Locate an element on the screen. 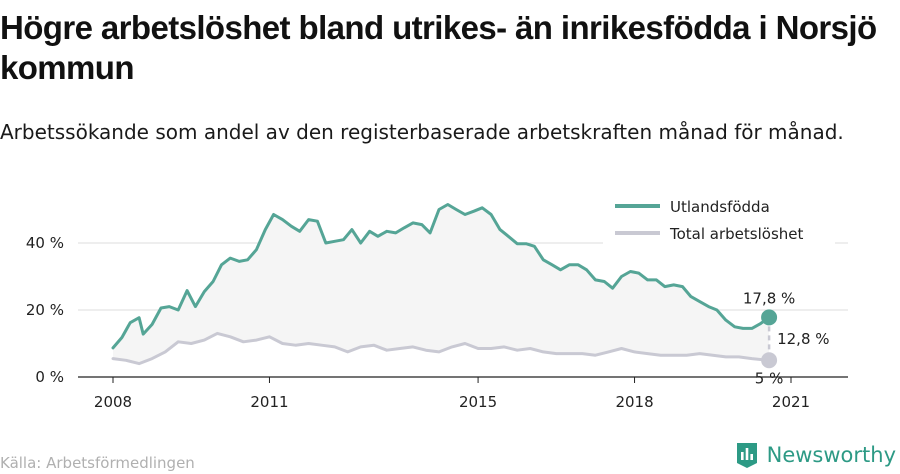 This screenshot has height=474, width=900. source-label: Källa: Arbetsförmedlingen is located at coordinates (97, 463).